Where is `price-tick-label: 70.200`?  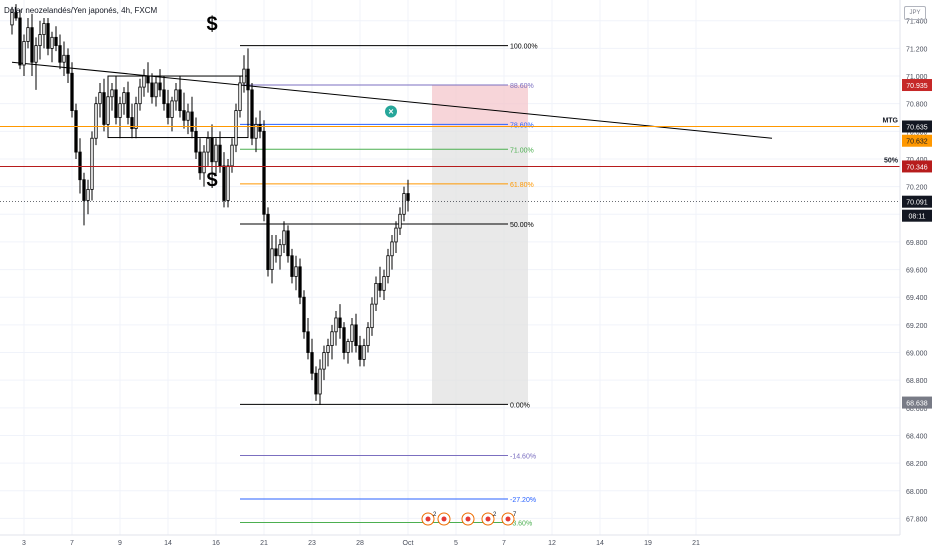
price-tick-label: 70.200 is located at coordinates (917, 188).